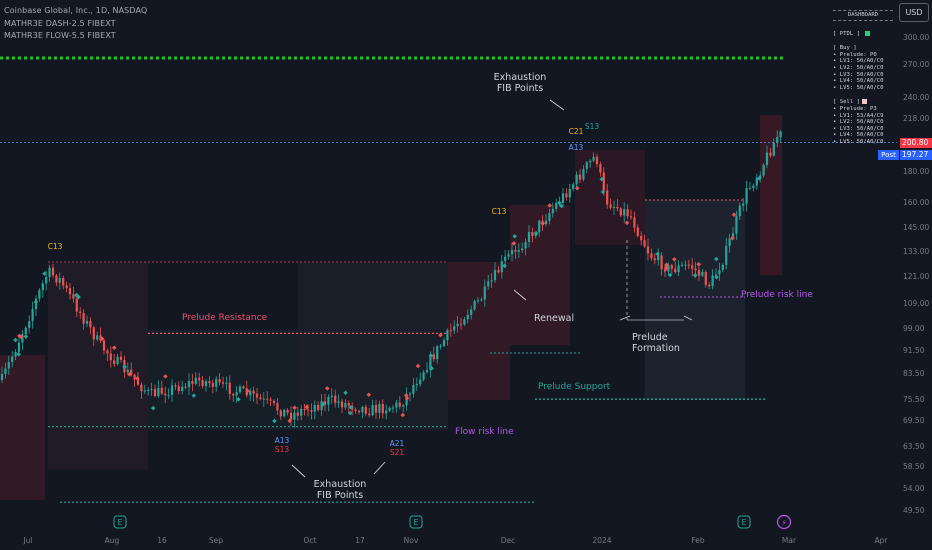 This screenshot has width=932, height=550. Describe the element at coordinates (98, 366) in the screenshot. I see `prelude-zone` at that location.